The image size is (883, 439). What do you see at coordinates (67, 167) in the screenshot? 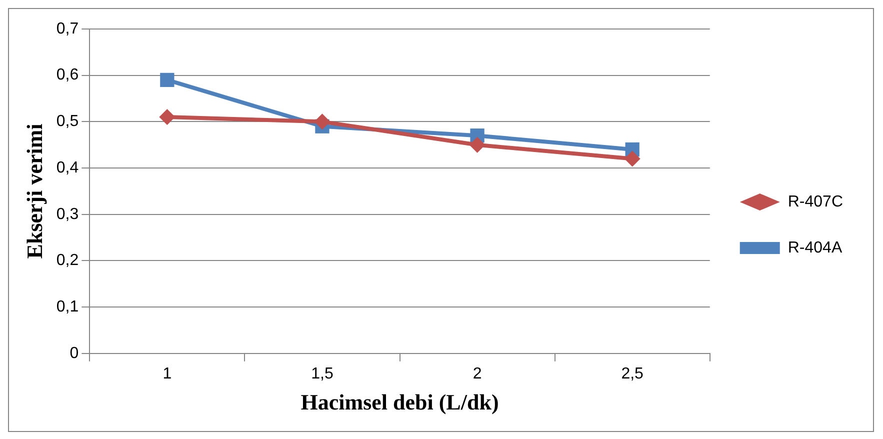
I see `y-tick-label: 0,4` at bounding box center [67, 167].